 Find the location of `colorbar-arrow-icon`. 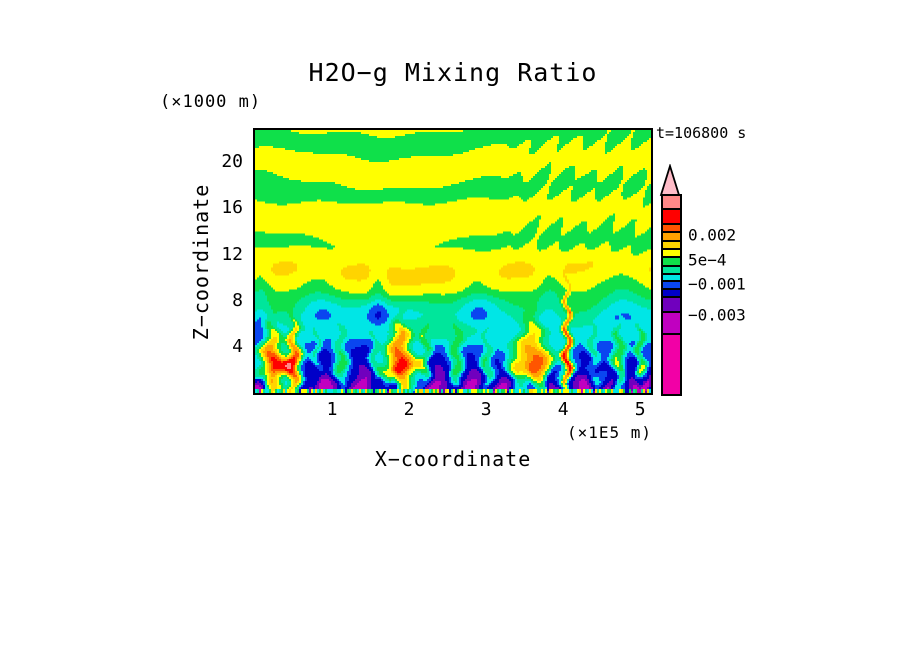

colorbar-arrow-icon is located at coordinates (670, 180).